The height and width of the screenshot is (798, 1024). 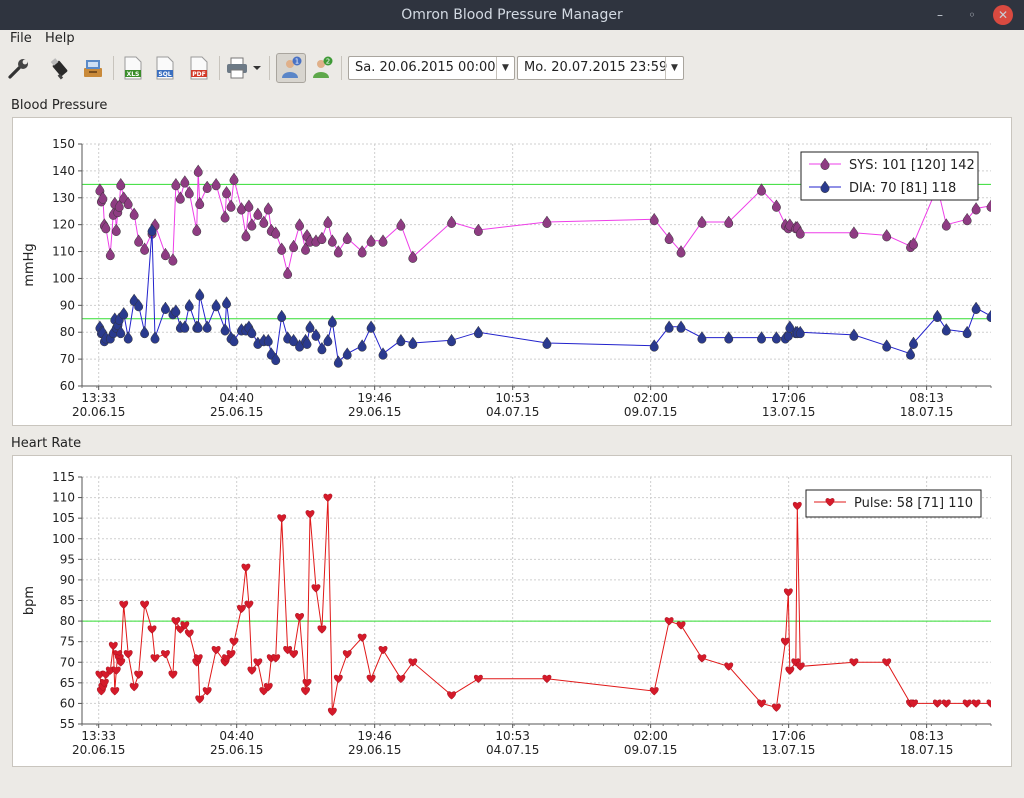 I want to click on bp-x-tick-date: 29.06.15, so click(x=374, y=412).